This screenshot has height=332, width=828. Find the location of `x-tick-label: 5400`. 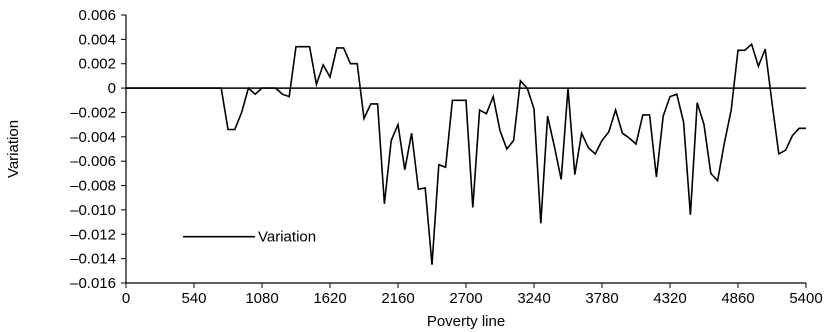

x-tick-label: 5400 is located at coordinates (805, 298).